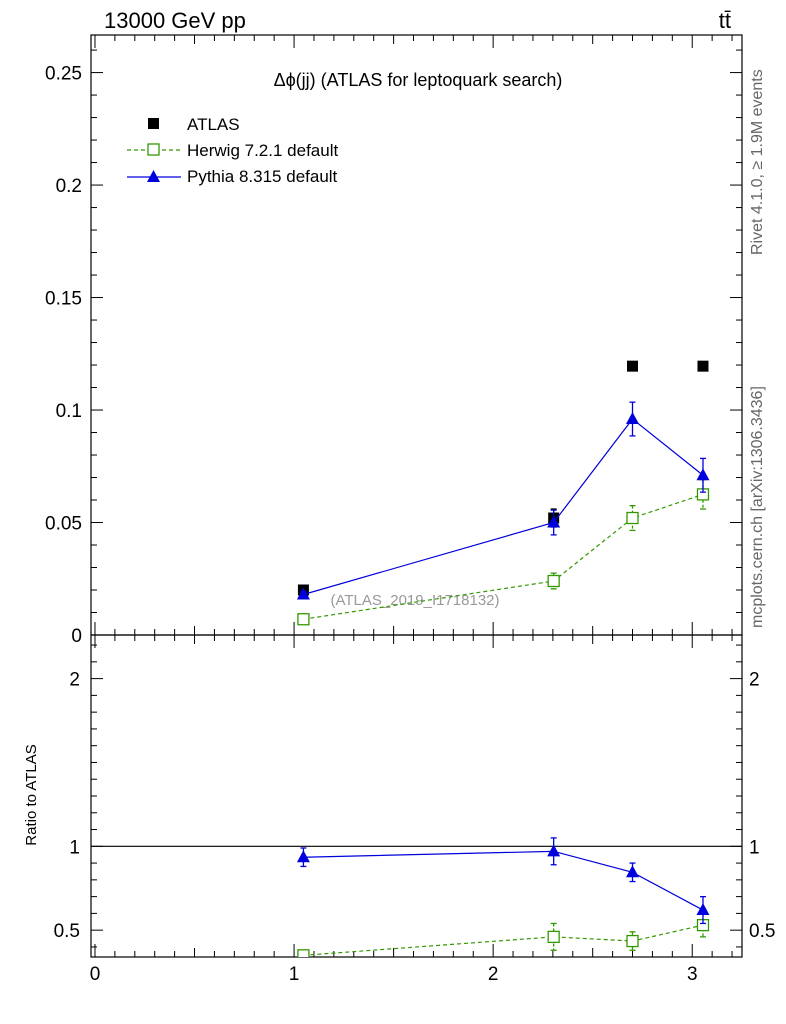 The image size is (786, 1024). I want to click on y-tick-label: 0.25, so click(63, 74).